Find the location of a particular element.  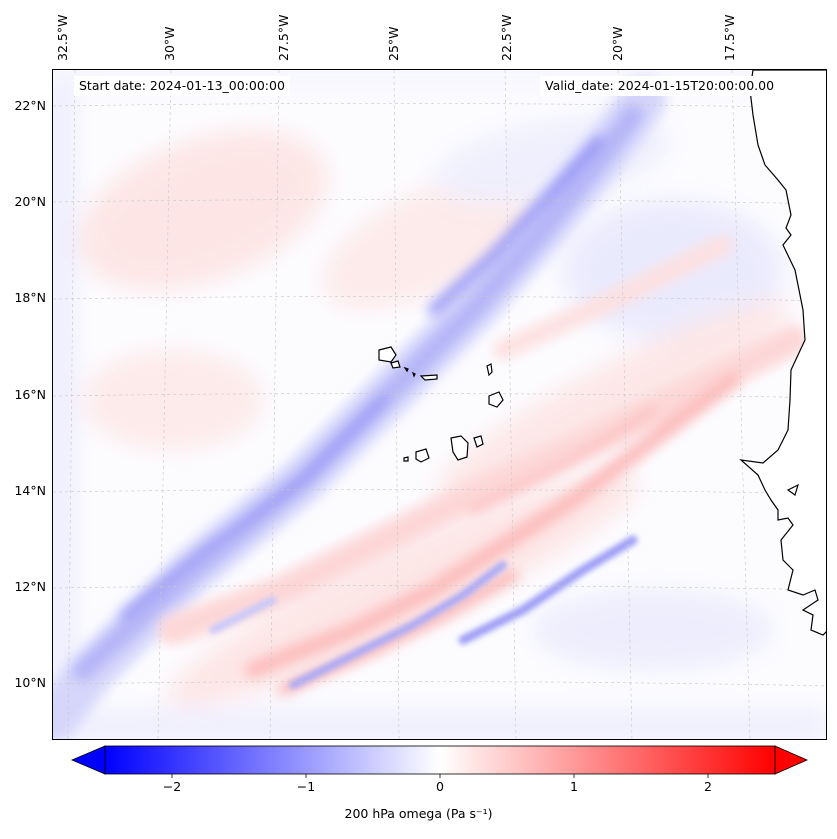

cape-verde-islands is located at coordinates (441, 404).